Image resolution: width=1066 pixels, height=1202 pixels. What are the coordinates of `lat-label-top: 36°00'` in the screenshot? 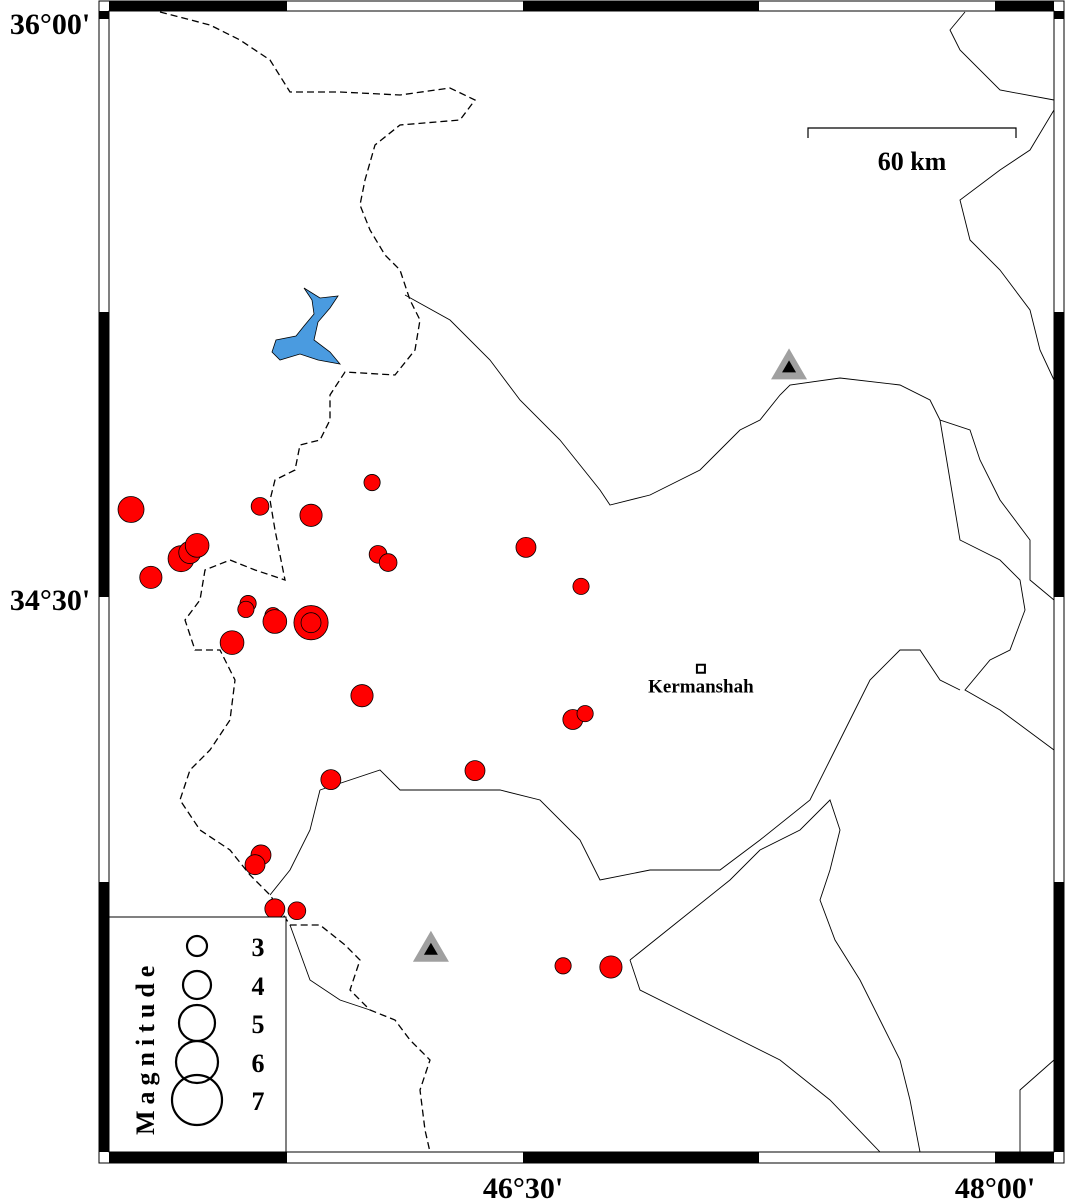 It's located at (50, 24).